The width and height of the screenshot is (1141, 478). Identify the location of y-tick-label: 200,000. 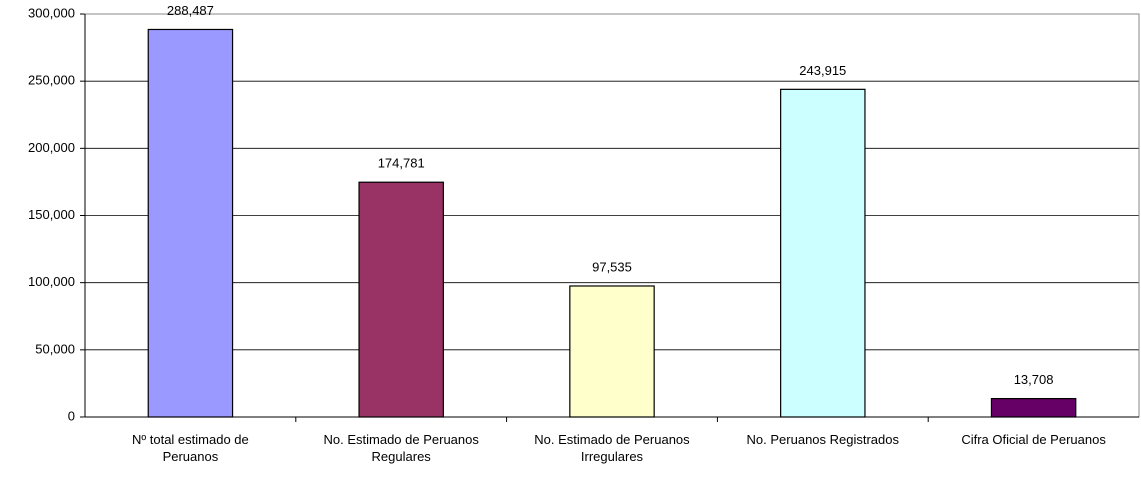
(51, 147).